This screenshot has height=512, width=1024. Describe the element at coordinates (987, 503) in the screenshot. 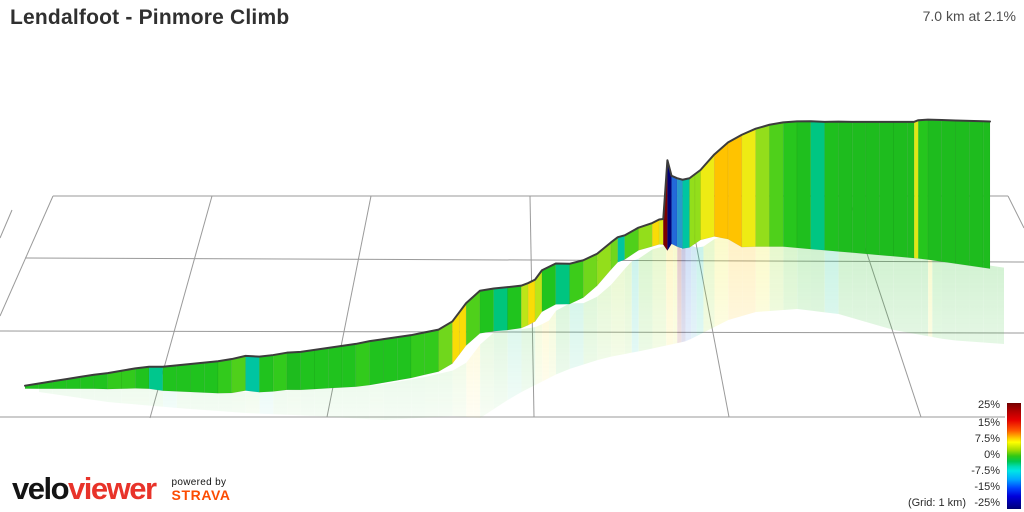

I see `legend-tick-label: -25%` at that location.